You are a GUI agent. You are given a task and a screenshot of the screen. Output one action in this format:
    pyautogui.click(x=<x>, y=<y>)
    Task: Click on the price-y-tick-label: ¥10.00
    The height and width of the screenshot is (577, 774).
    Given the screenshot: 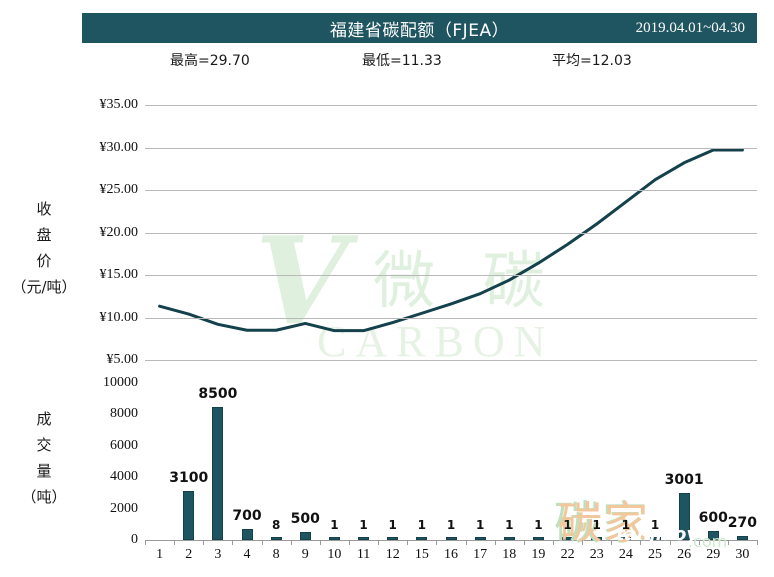 What is the action you would take?
    pyautogui.click(x=119, y=317)
    